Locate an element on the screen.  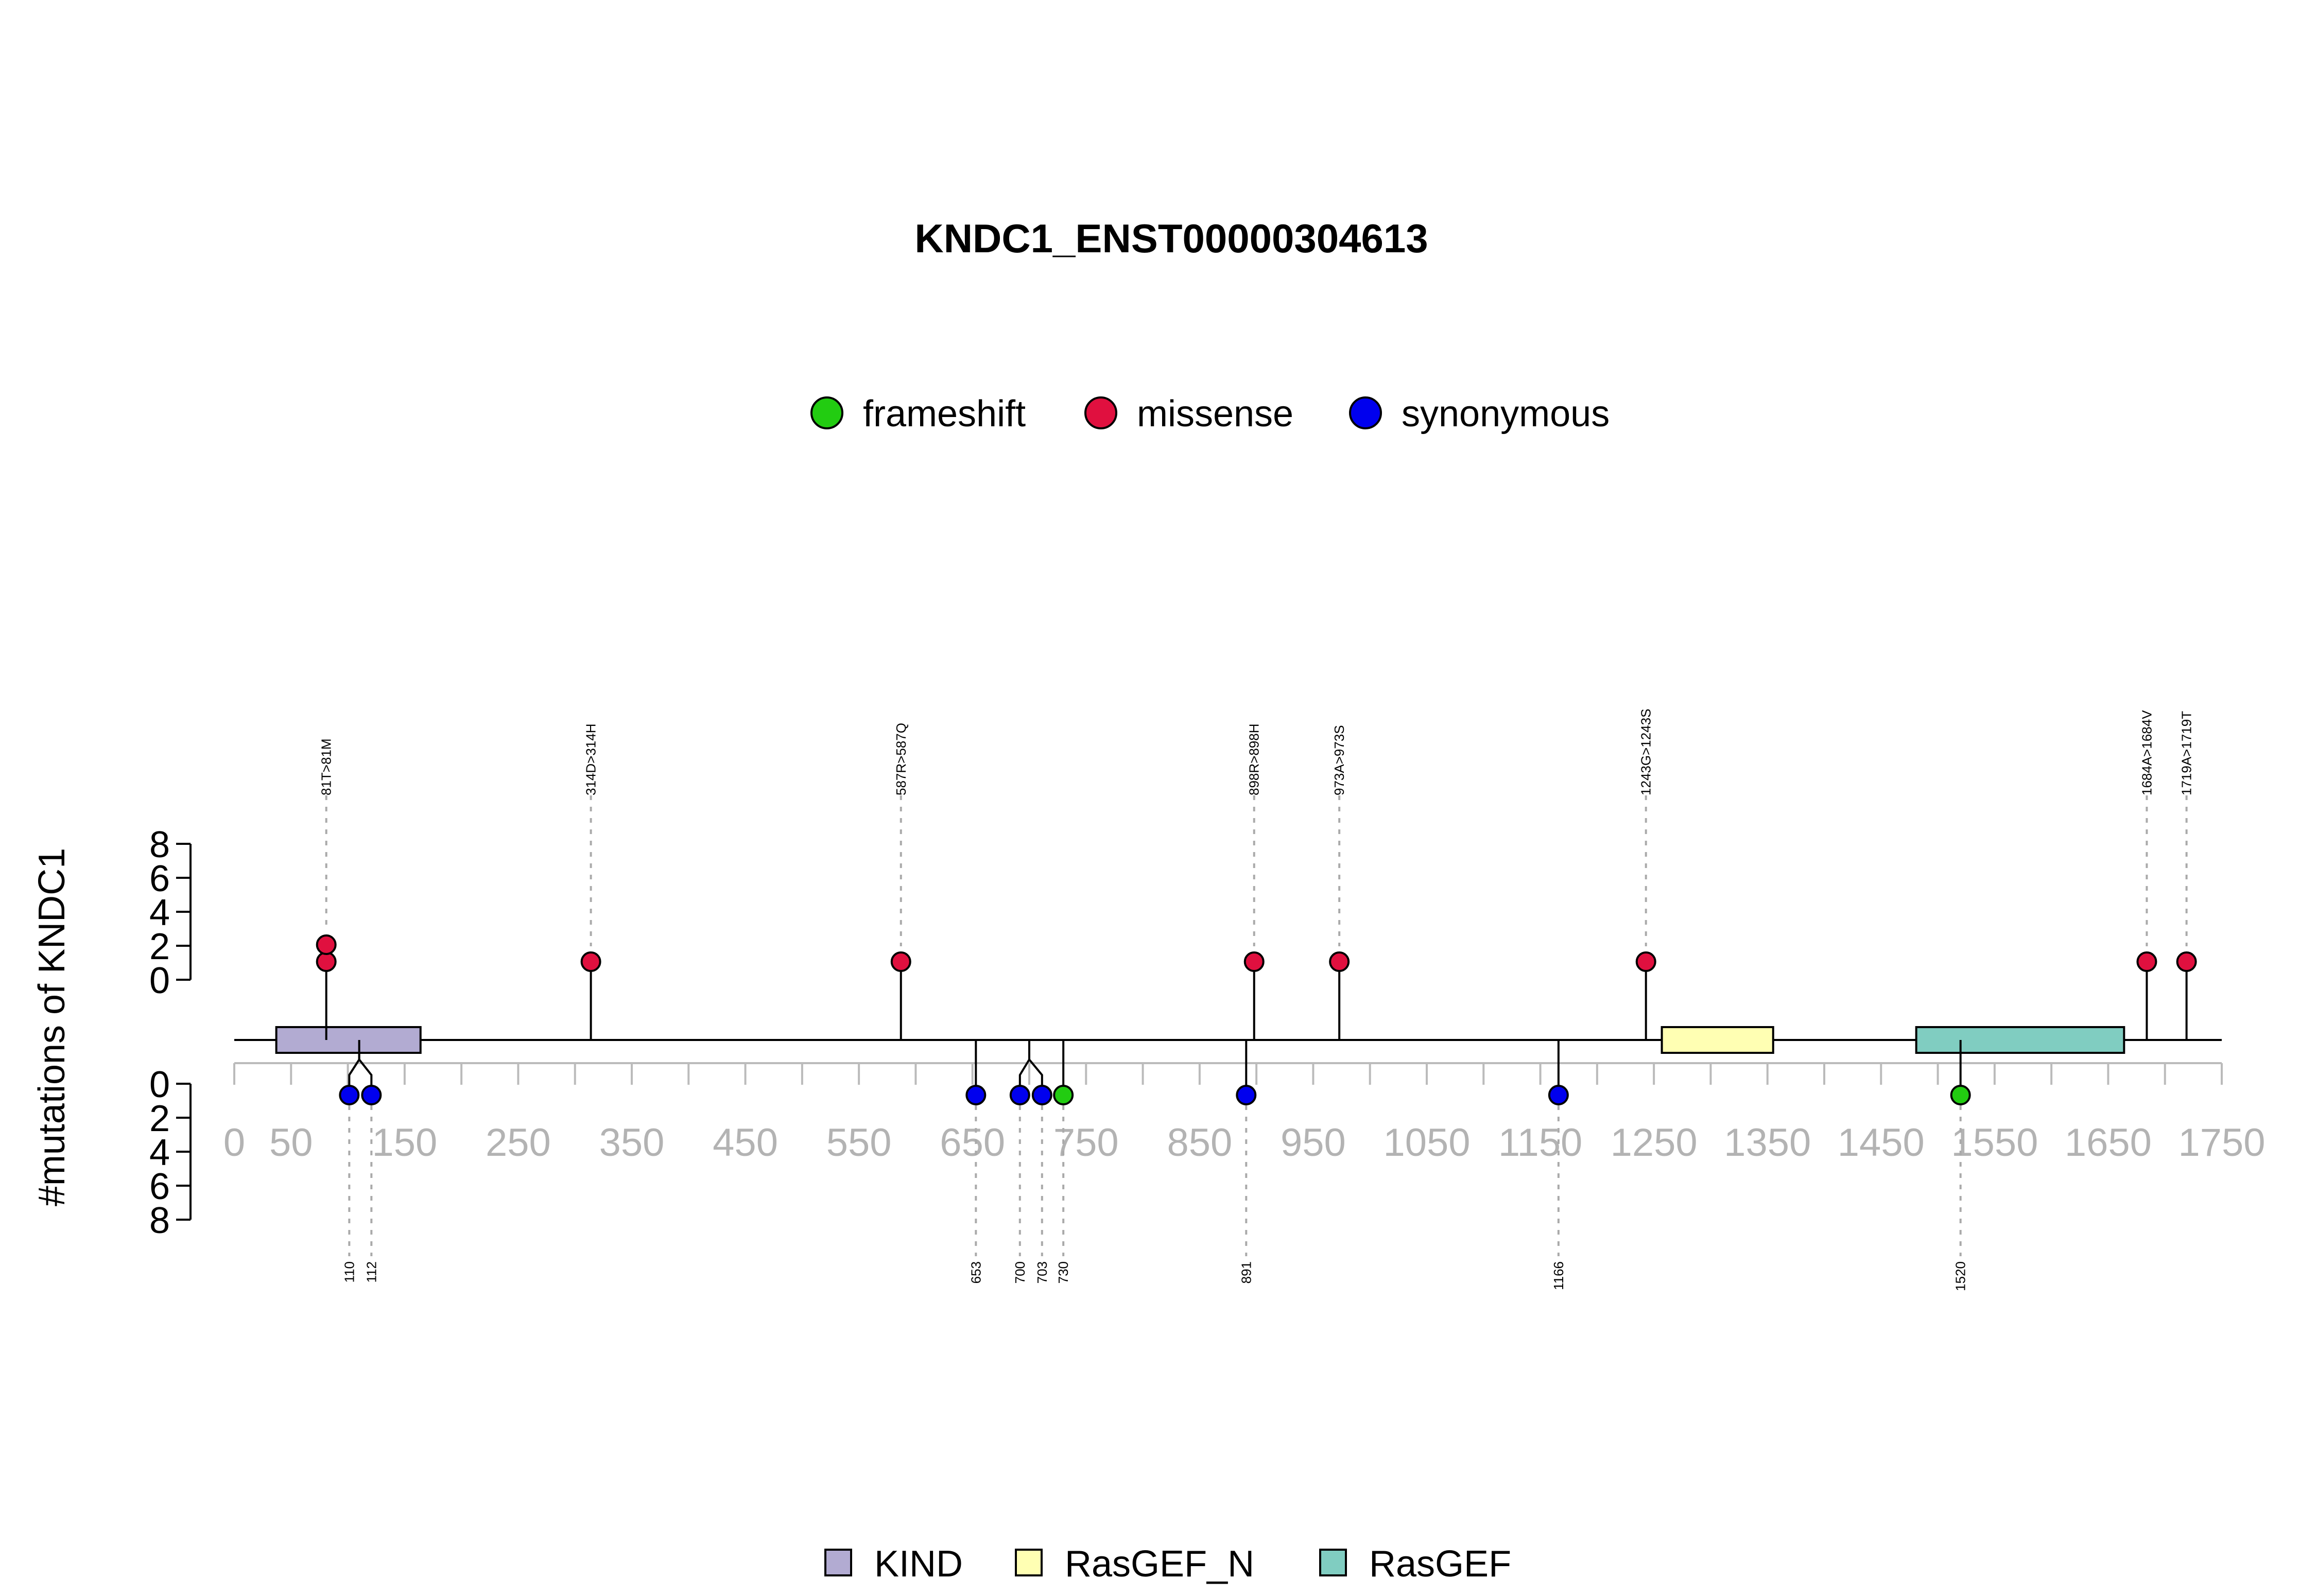
mutation-label-1166: 1166 is located at coordinates (1558, 1275).